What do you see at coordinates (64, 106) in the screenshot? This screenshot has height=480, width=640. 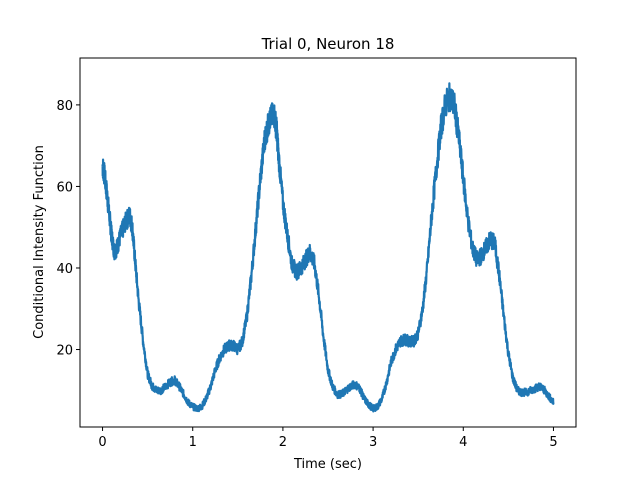 I see `y-tick-label: 80` at bounding box center [64, 106].